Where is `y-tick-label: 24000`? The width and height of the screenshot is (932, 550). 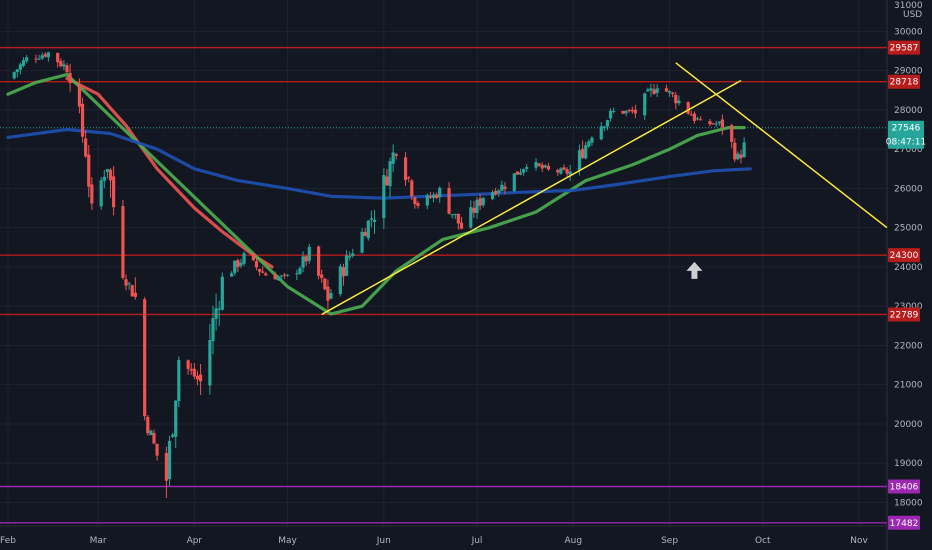 y-tick-label: 24000 is located at coordinates (908, 268).